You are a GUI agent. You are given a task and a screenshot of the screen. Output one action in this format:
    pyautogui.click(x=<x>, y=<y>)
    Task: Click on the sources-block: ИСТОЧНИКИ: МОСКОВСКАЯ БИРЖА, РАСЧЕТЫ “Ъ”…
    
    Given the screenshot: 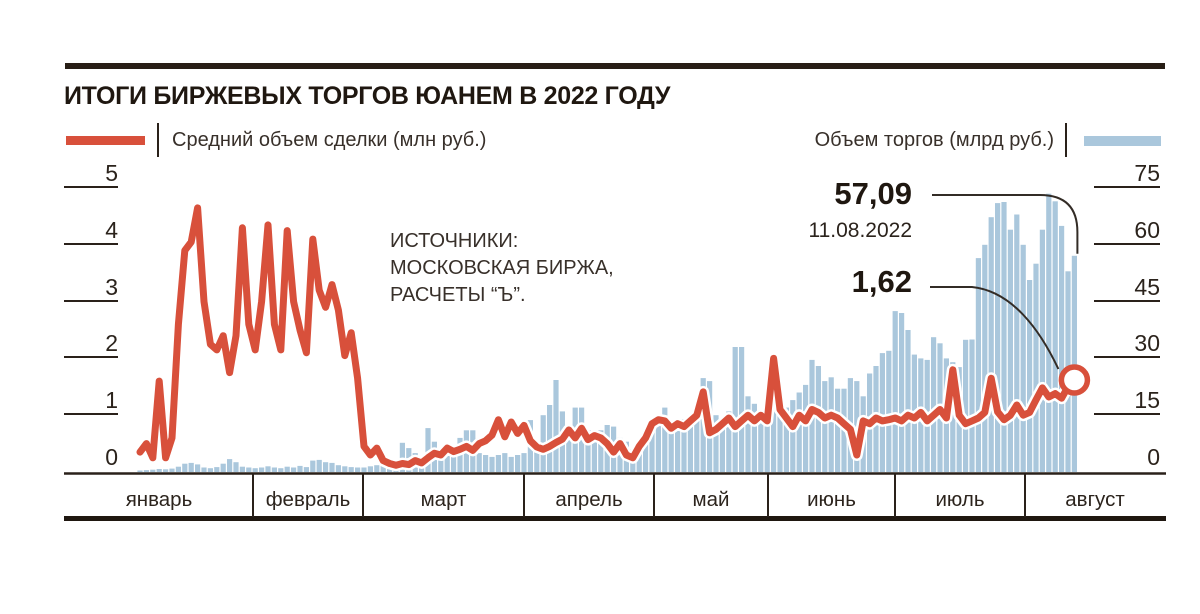 What is the action you would take?
    pyautogui.click(x=502, y=268)
    